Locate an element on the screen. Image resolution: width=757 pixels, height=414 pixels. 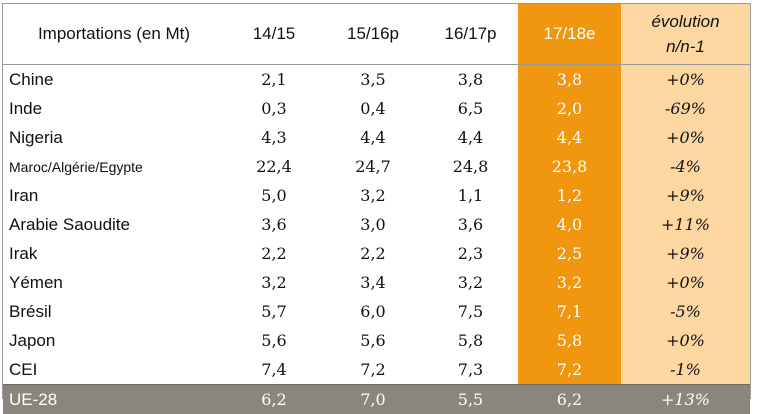
cell-14-15: 6,2 is located at coordinates (274, 399).